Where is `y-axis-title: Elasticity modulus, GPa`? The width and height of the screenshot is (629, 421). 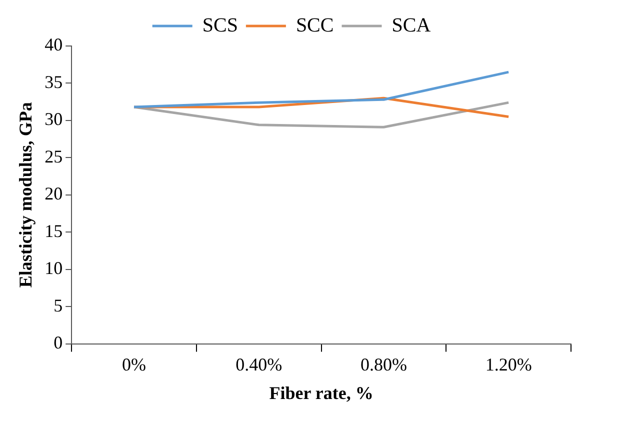
y-axis-title: Elasticity modulus, GPa is located at coordinates (25, 195).